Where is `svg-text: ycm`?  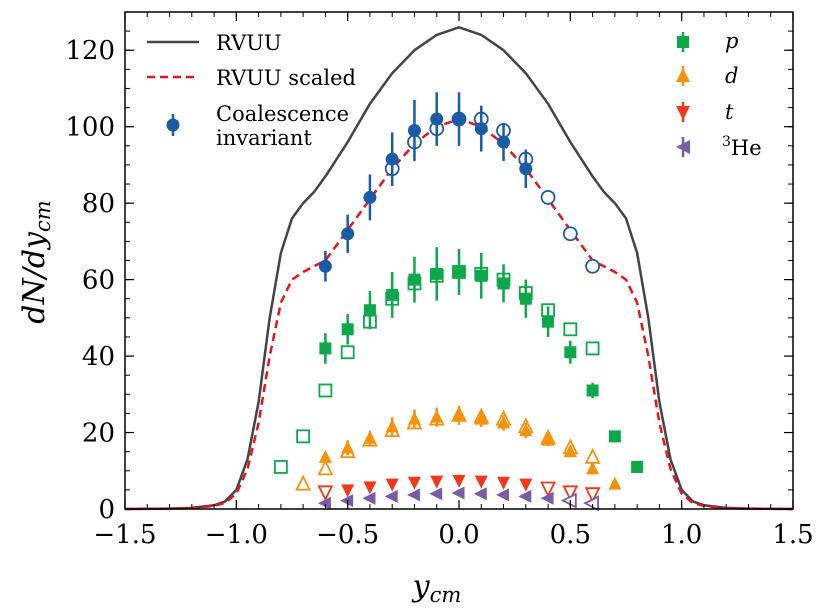
svg-text: ycm is located at coordinates (436, 588).